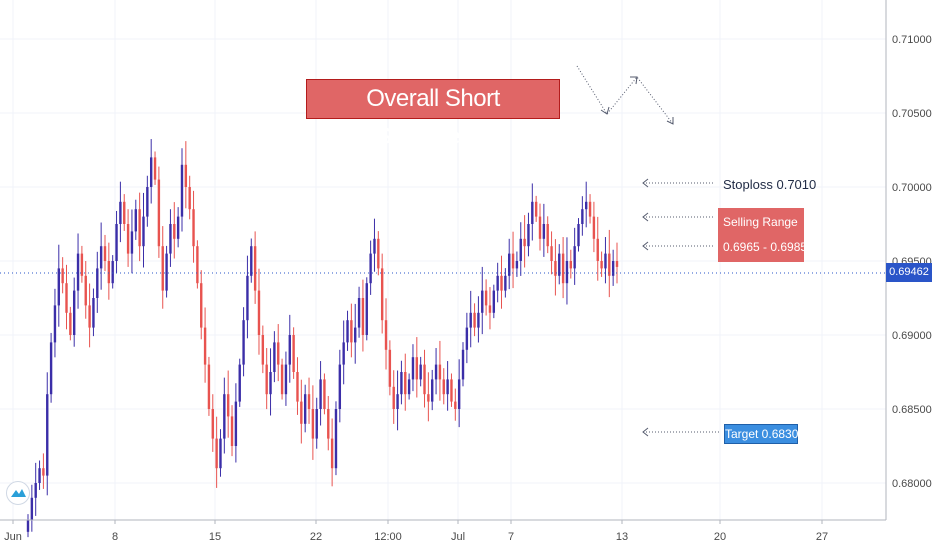 The image size is (932, 550). I want to click on projection-path, so click(625, 95).